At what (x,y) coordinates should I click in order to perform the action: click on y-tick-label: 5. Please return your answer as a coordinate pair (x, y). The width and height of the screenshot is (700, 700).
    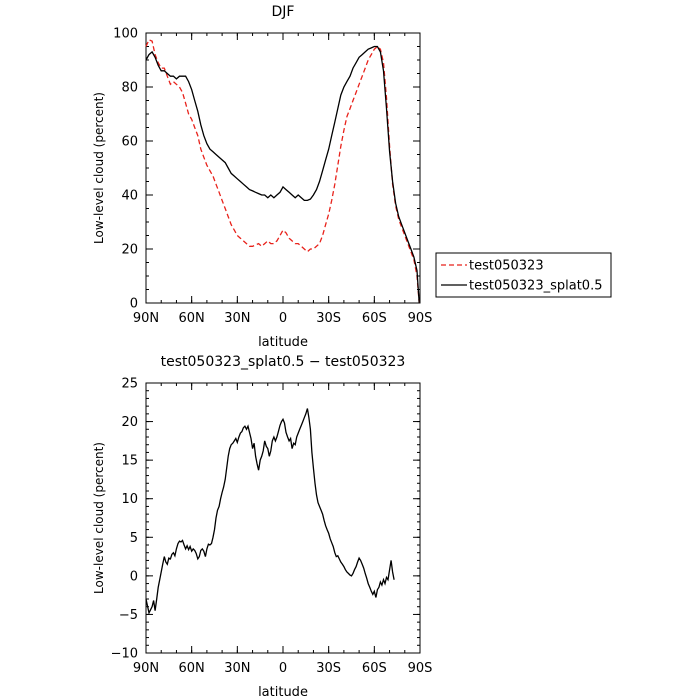
    Looking at the image, I should click on (134, 538).